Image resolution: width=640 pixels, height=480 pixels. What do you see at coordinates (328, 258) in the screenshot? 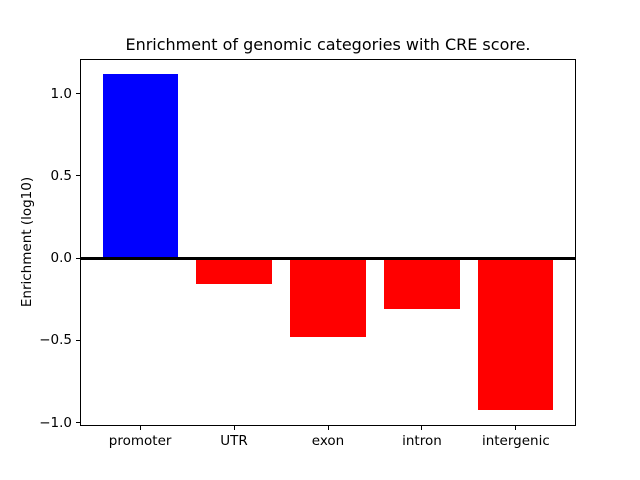
I see `zero-axhline` at bounding box center [328, 258].